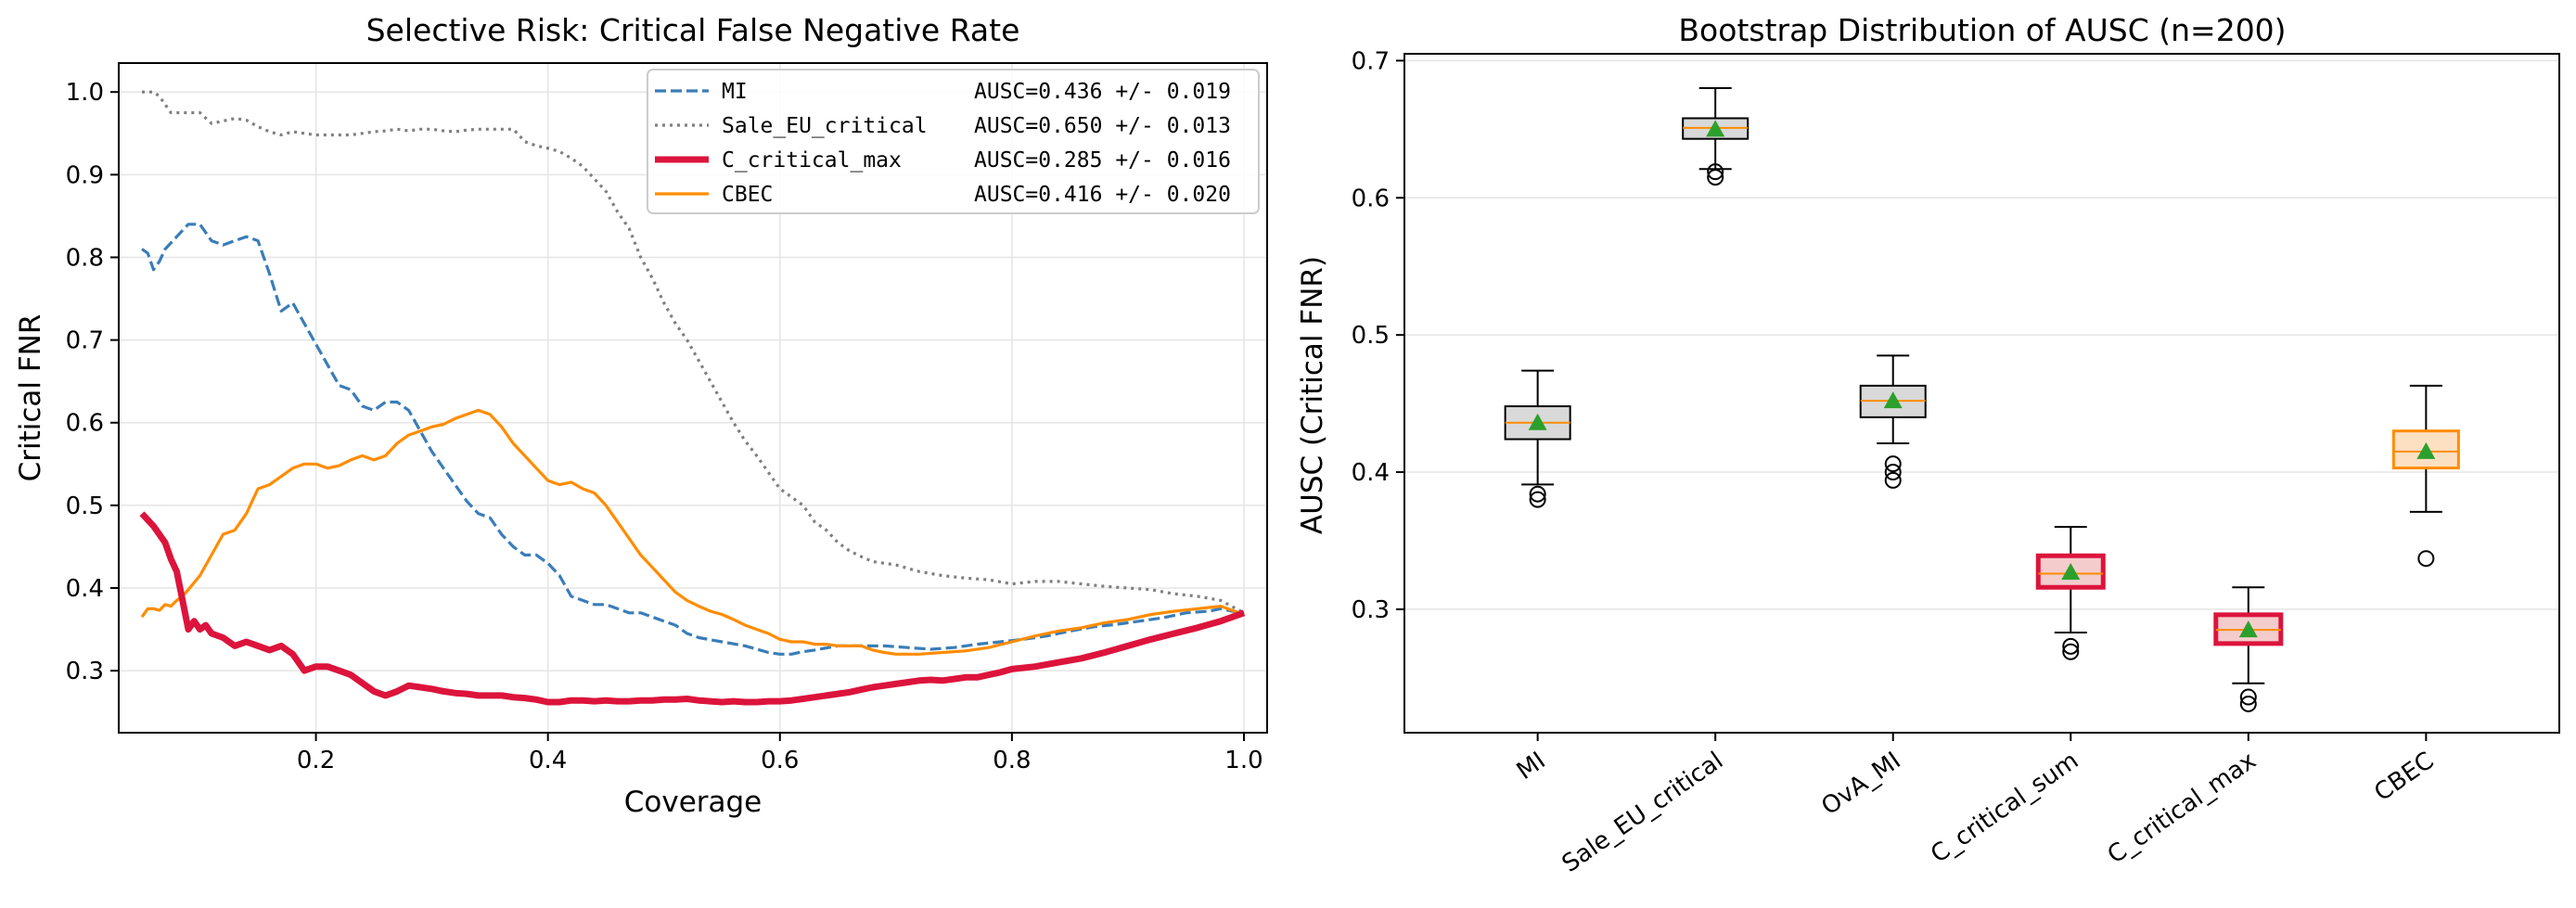 The width and height of the screenshot is (2576, 908). What do you see at coordinates (1371, 336) in the screenshot?
I see `right-y-tick-label: 0.5` at bounding box center [1371, 336].